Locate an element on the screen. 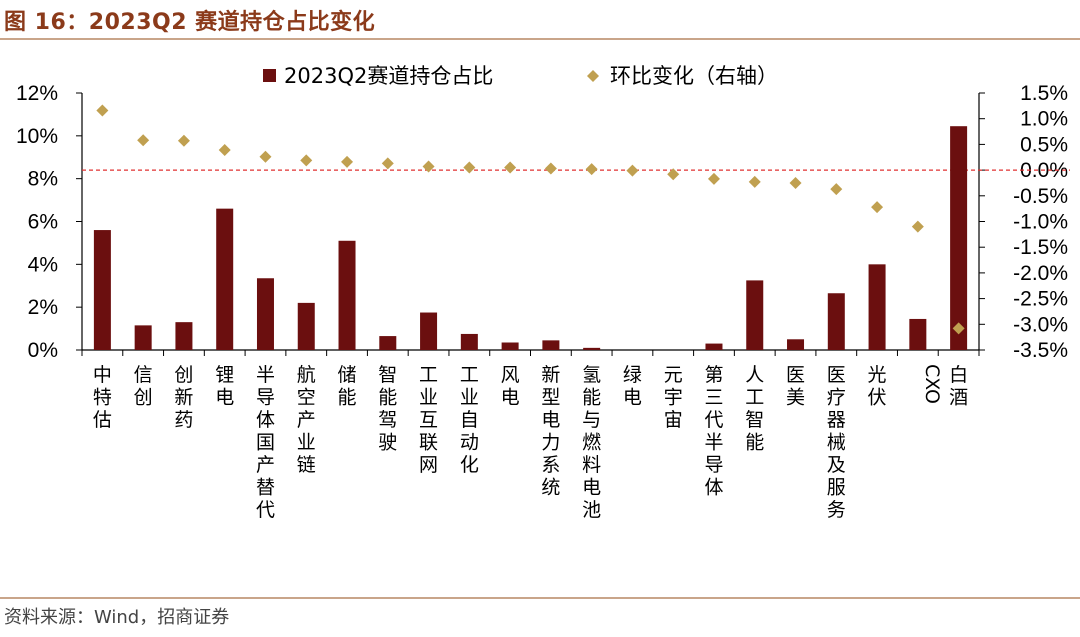  legend-bar-swatch is located at coordinates (269, 75).